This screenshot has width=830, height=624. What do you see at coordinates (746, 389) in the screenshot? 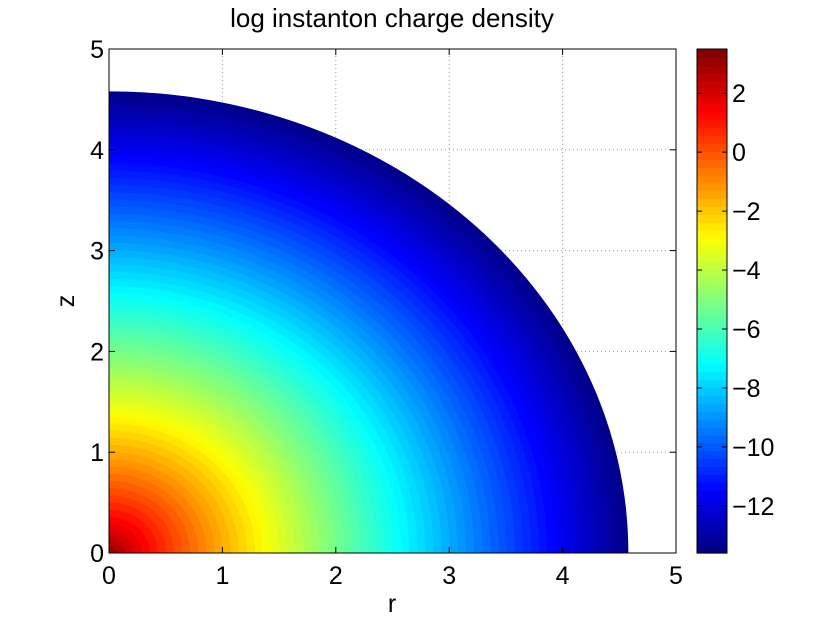
I see `colorbar-tick-label: −8` at bounding box center [746, 389].